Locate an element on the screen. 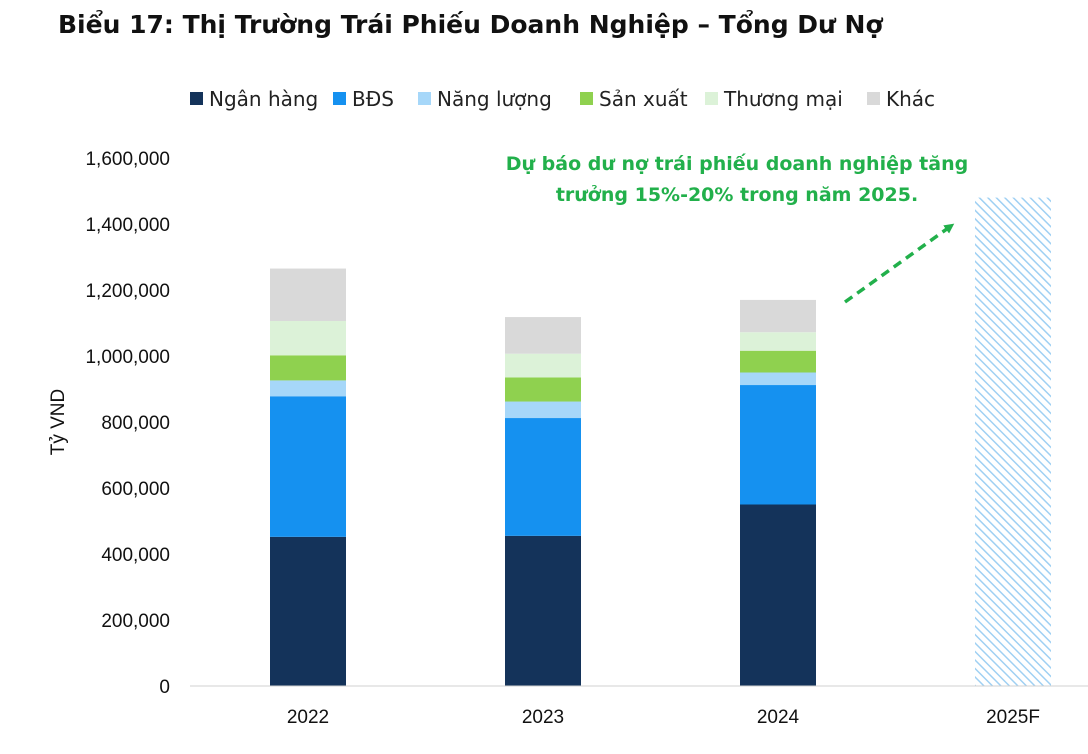 The width and height of the screenshot is (1088, 754). legend-item: Khác is located at coordinates (901, 99).